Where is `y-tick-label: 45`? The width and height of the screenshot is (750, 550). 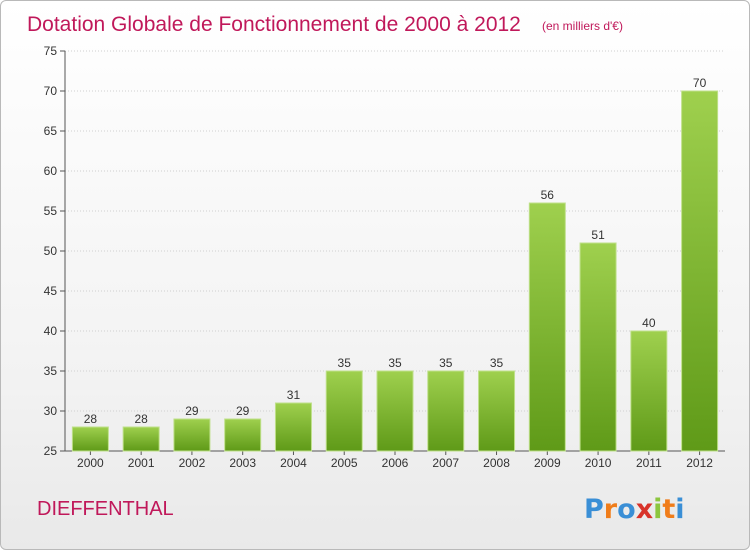
y-tick-label: 45 is located at coordinates (51, 291).